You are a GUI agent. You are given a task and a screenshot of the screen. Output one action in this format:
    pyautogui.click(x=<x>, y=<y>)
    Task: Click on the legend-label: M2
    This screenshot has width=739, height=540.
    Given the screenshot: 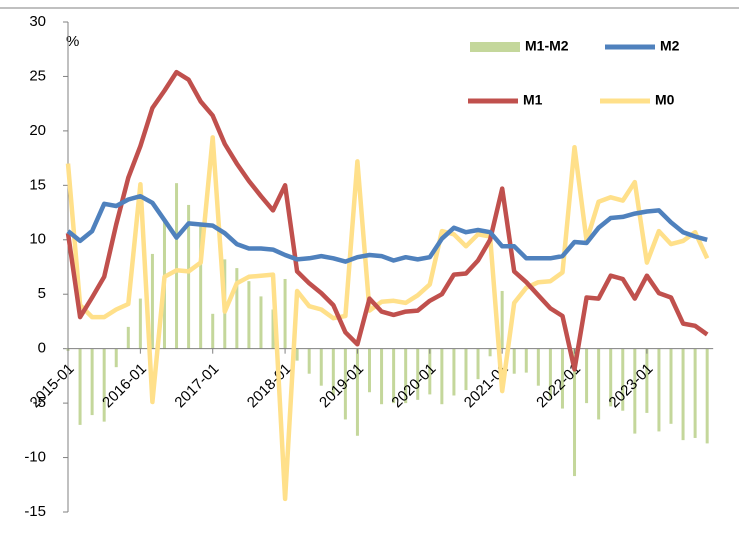 What is the action you would take?
    pyautogui.click(x=670, y=46)
    